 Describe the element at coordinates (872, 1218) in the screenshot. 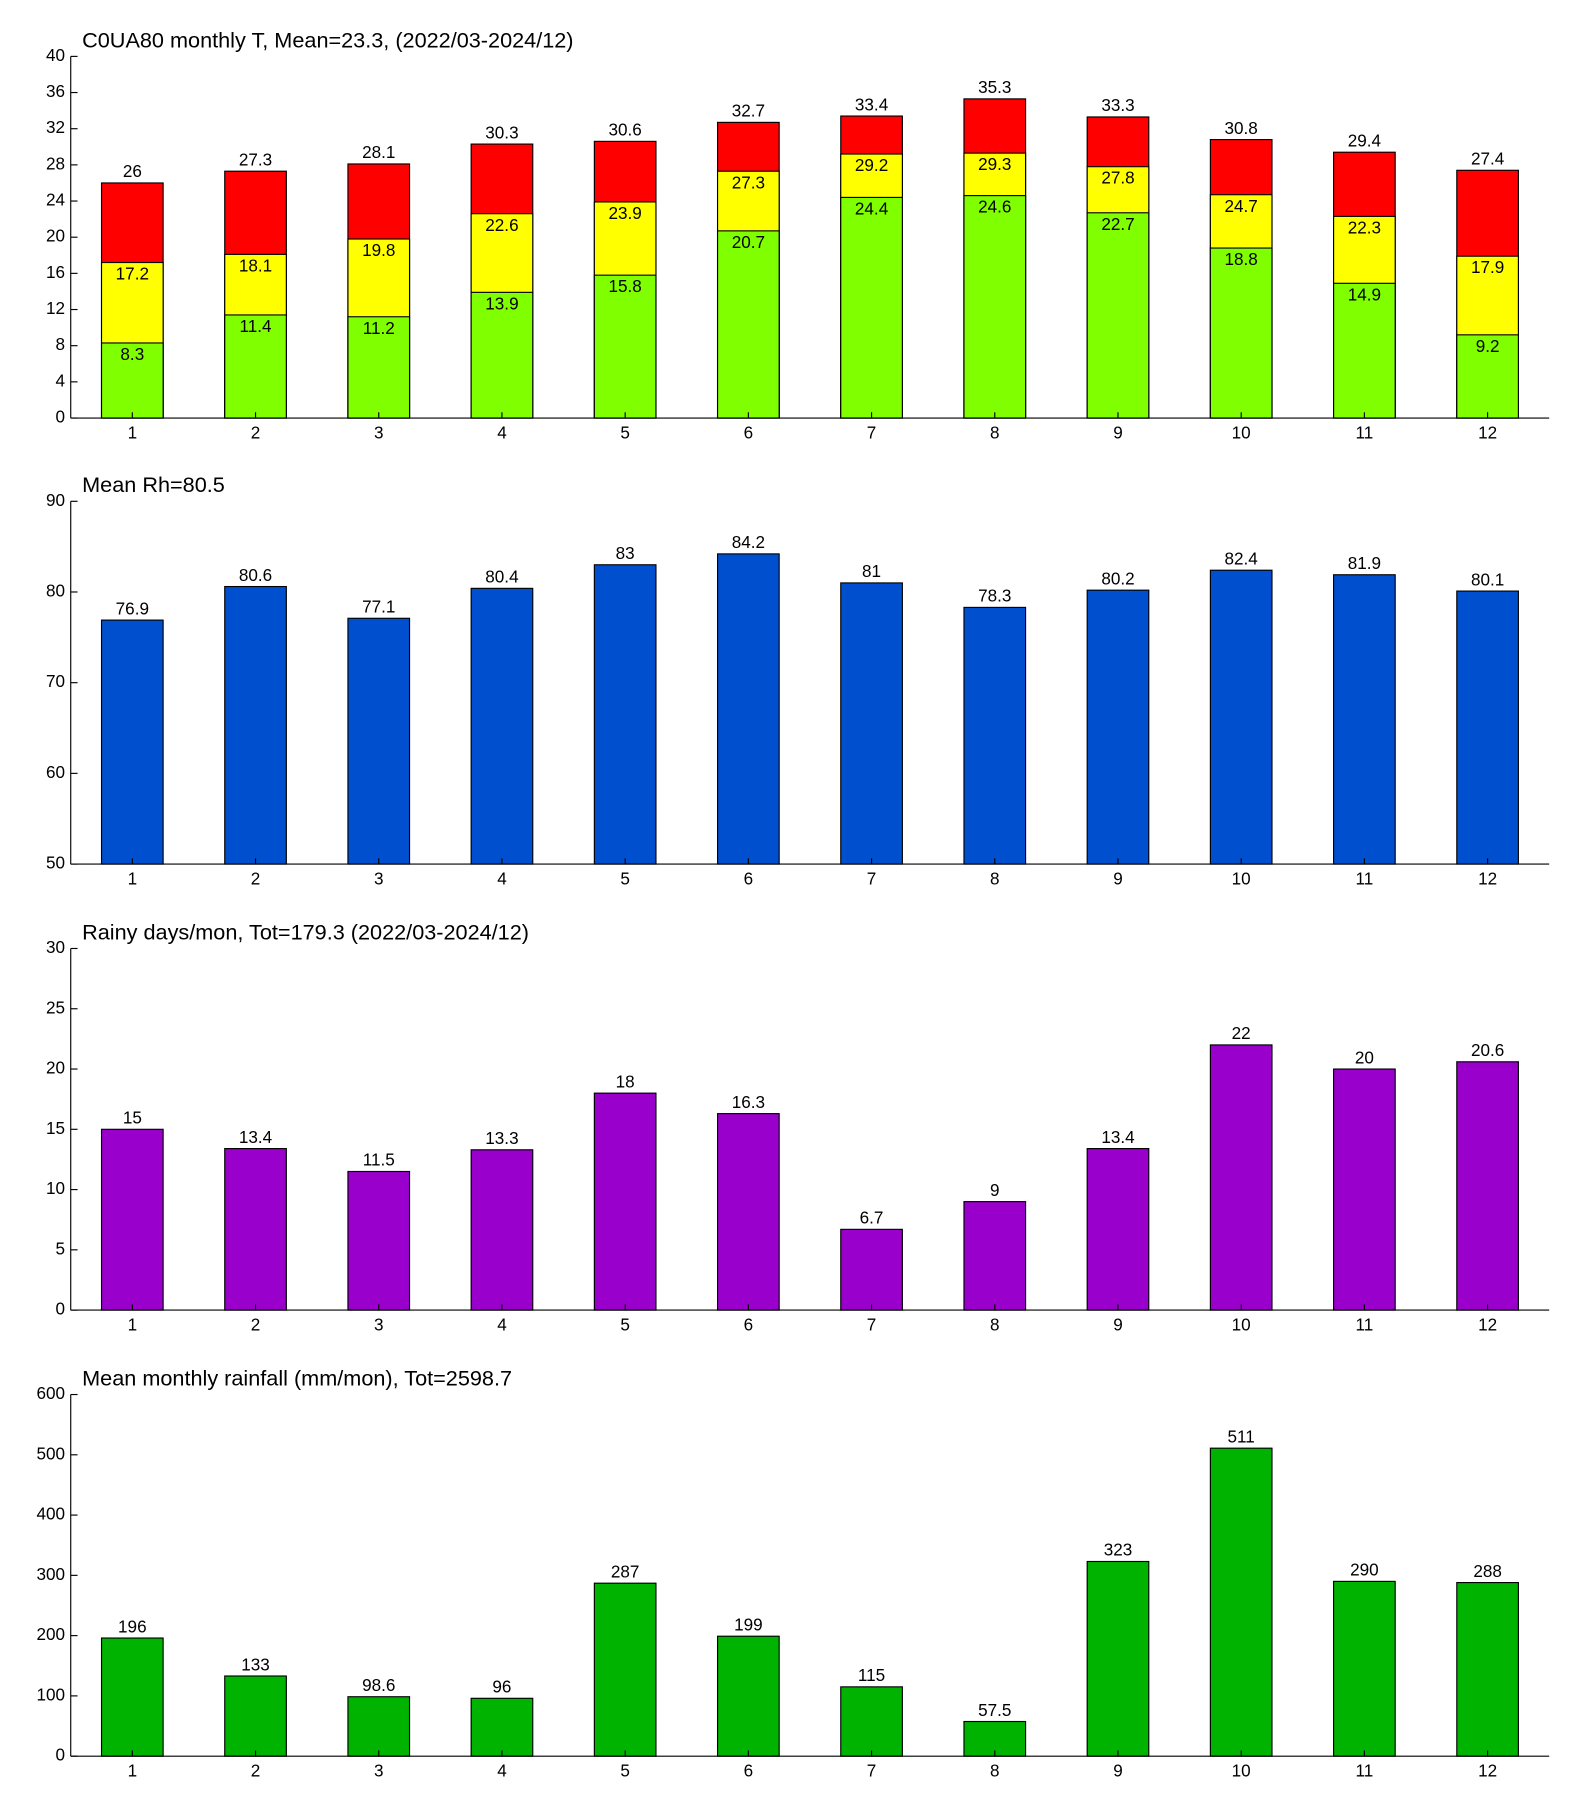

I see `value-label: 6.7` at that location.